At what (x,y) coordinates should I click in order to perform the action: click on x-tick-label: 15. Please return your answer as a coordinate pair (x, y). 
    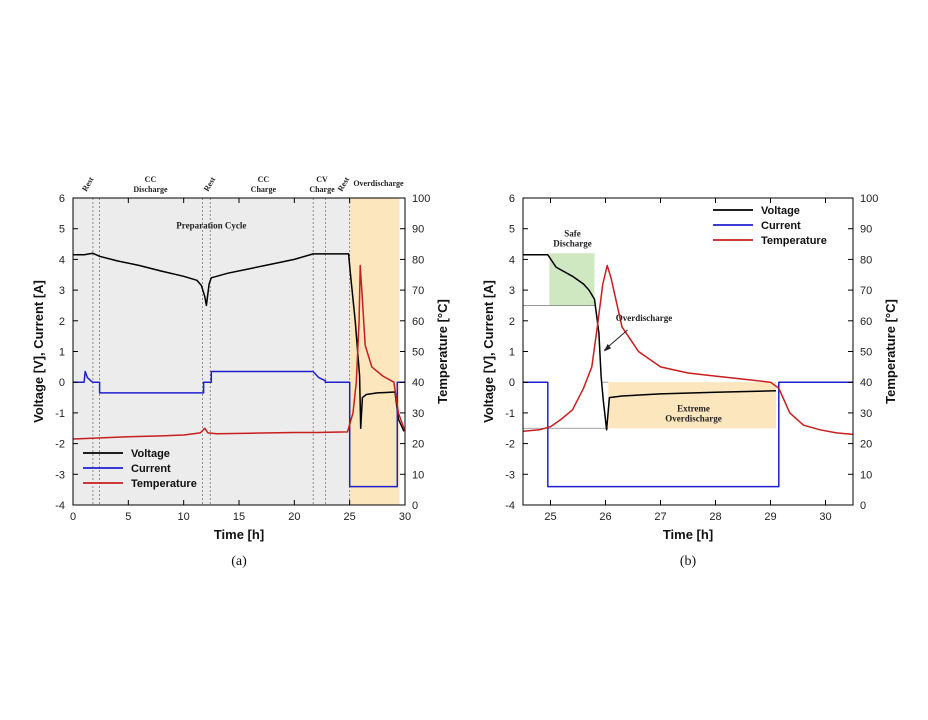
    Looking at the image, I should click on (239, 517).